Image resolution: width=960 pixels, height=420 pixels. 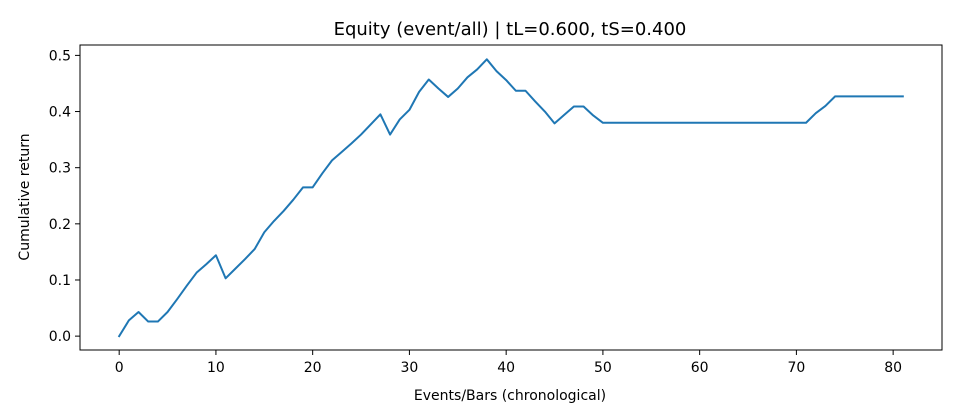 I want to click on y-tick-label: 0.4, so click(x=60, y=113).